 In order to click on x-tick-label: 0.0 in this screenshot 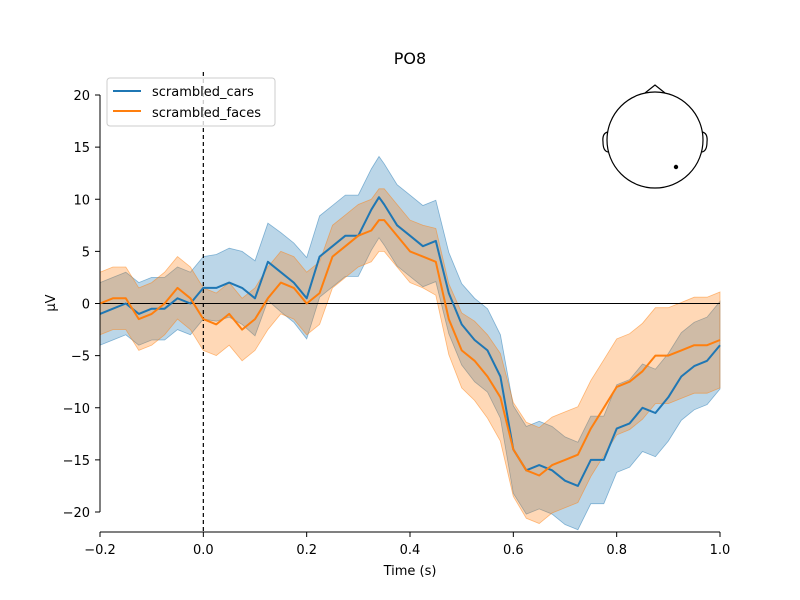, I will do `click(203, 550)`.